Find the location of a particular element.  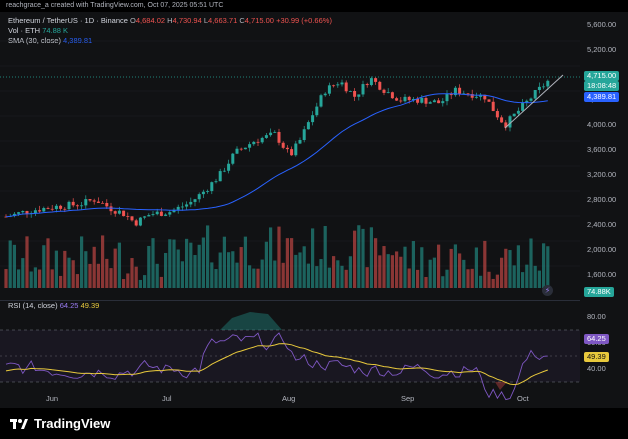

countdown-tag: 18:08:48 is located at coordinates (602, 86).